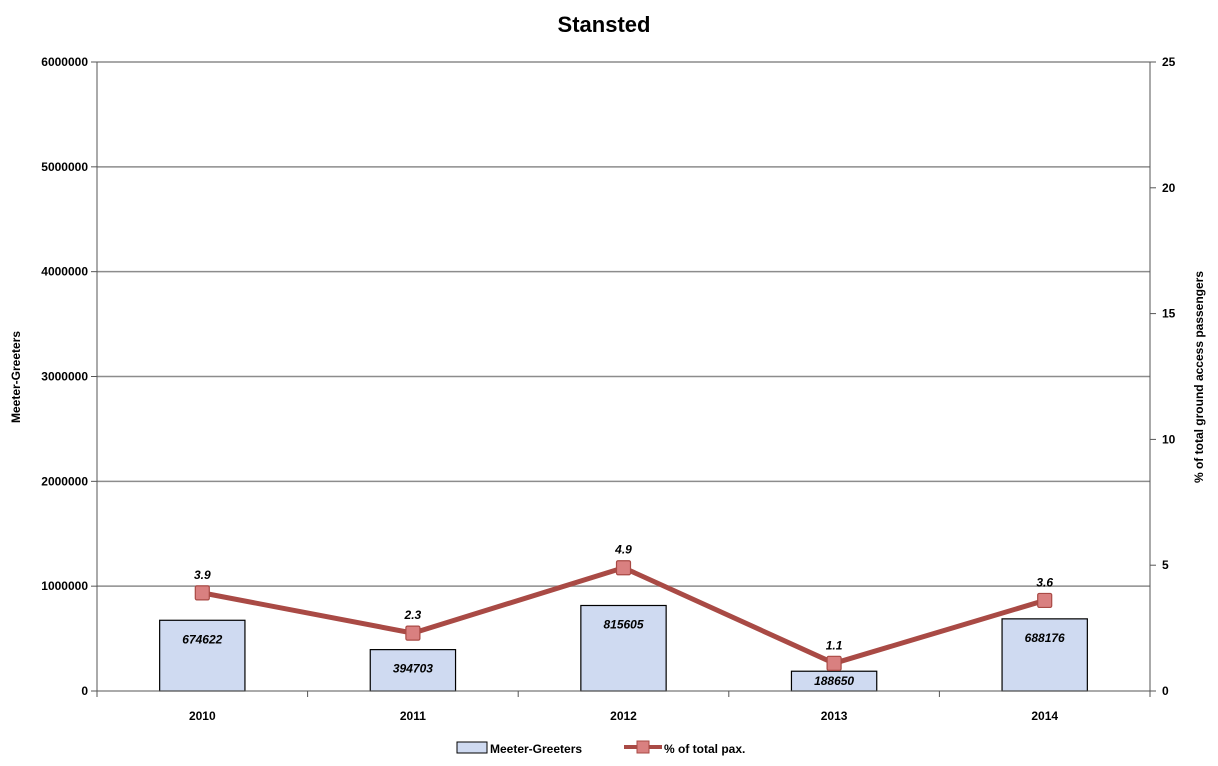  What do you see at coordinates (834, 681) in the screenshot?
I see `bar-value-label: 188650` at bounding box center [834, 681].